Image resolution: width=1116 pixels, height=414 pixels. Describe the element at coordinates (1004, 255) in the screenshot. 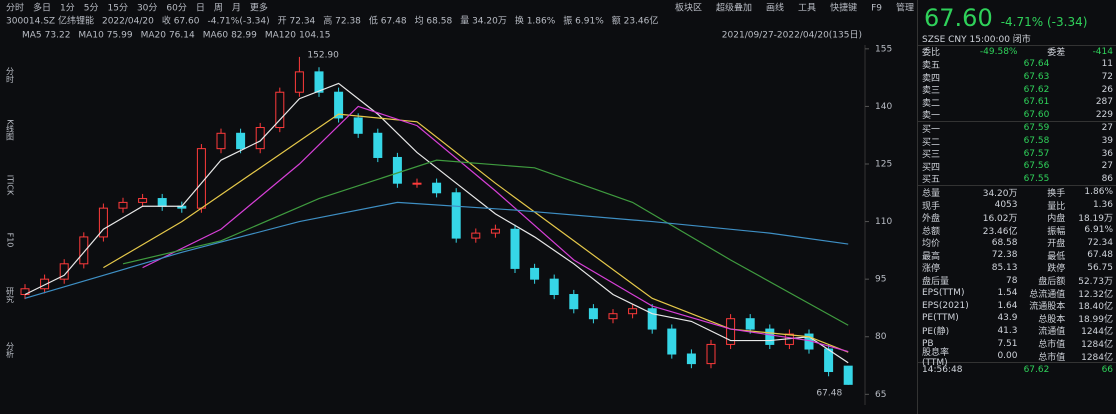

I see `field: 72.38` at that location.